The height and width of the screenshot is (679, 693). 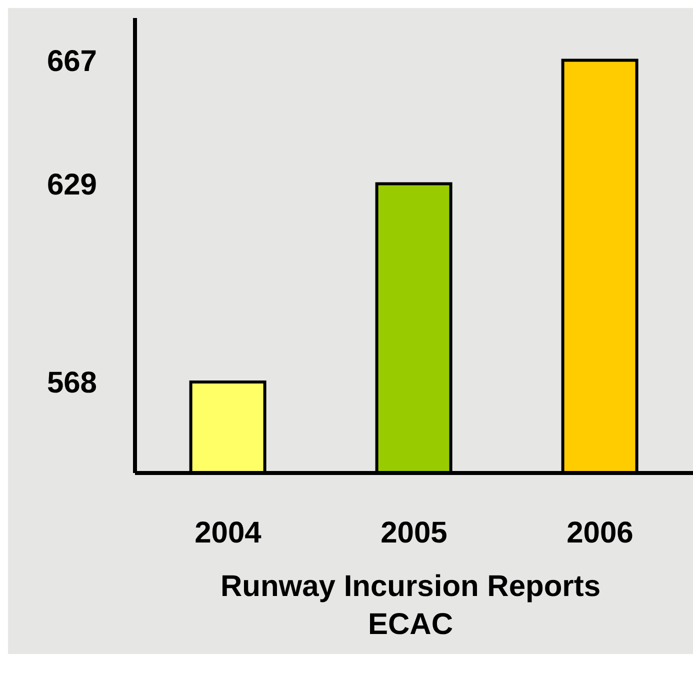 I want to click on text: ECAC, so click(x=410, y=625).